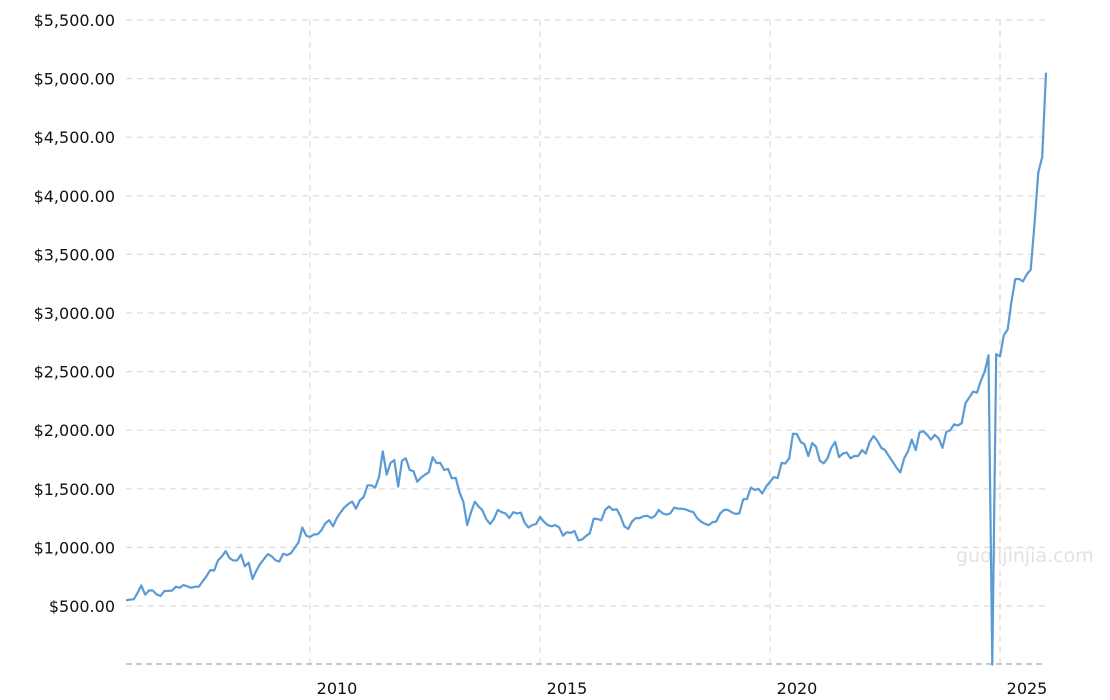 The image size is (1110, 700). What do you see at coordinates (797, 688) in the screenshot?
I see `x-tick-label: 2020` at bounding box center [797, 688].